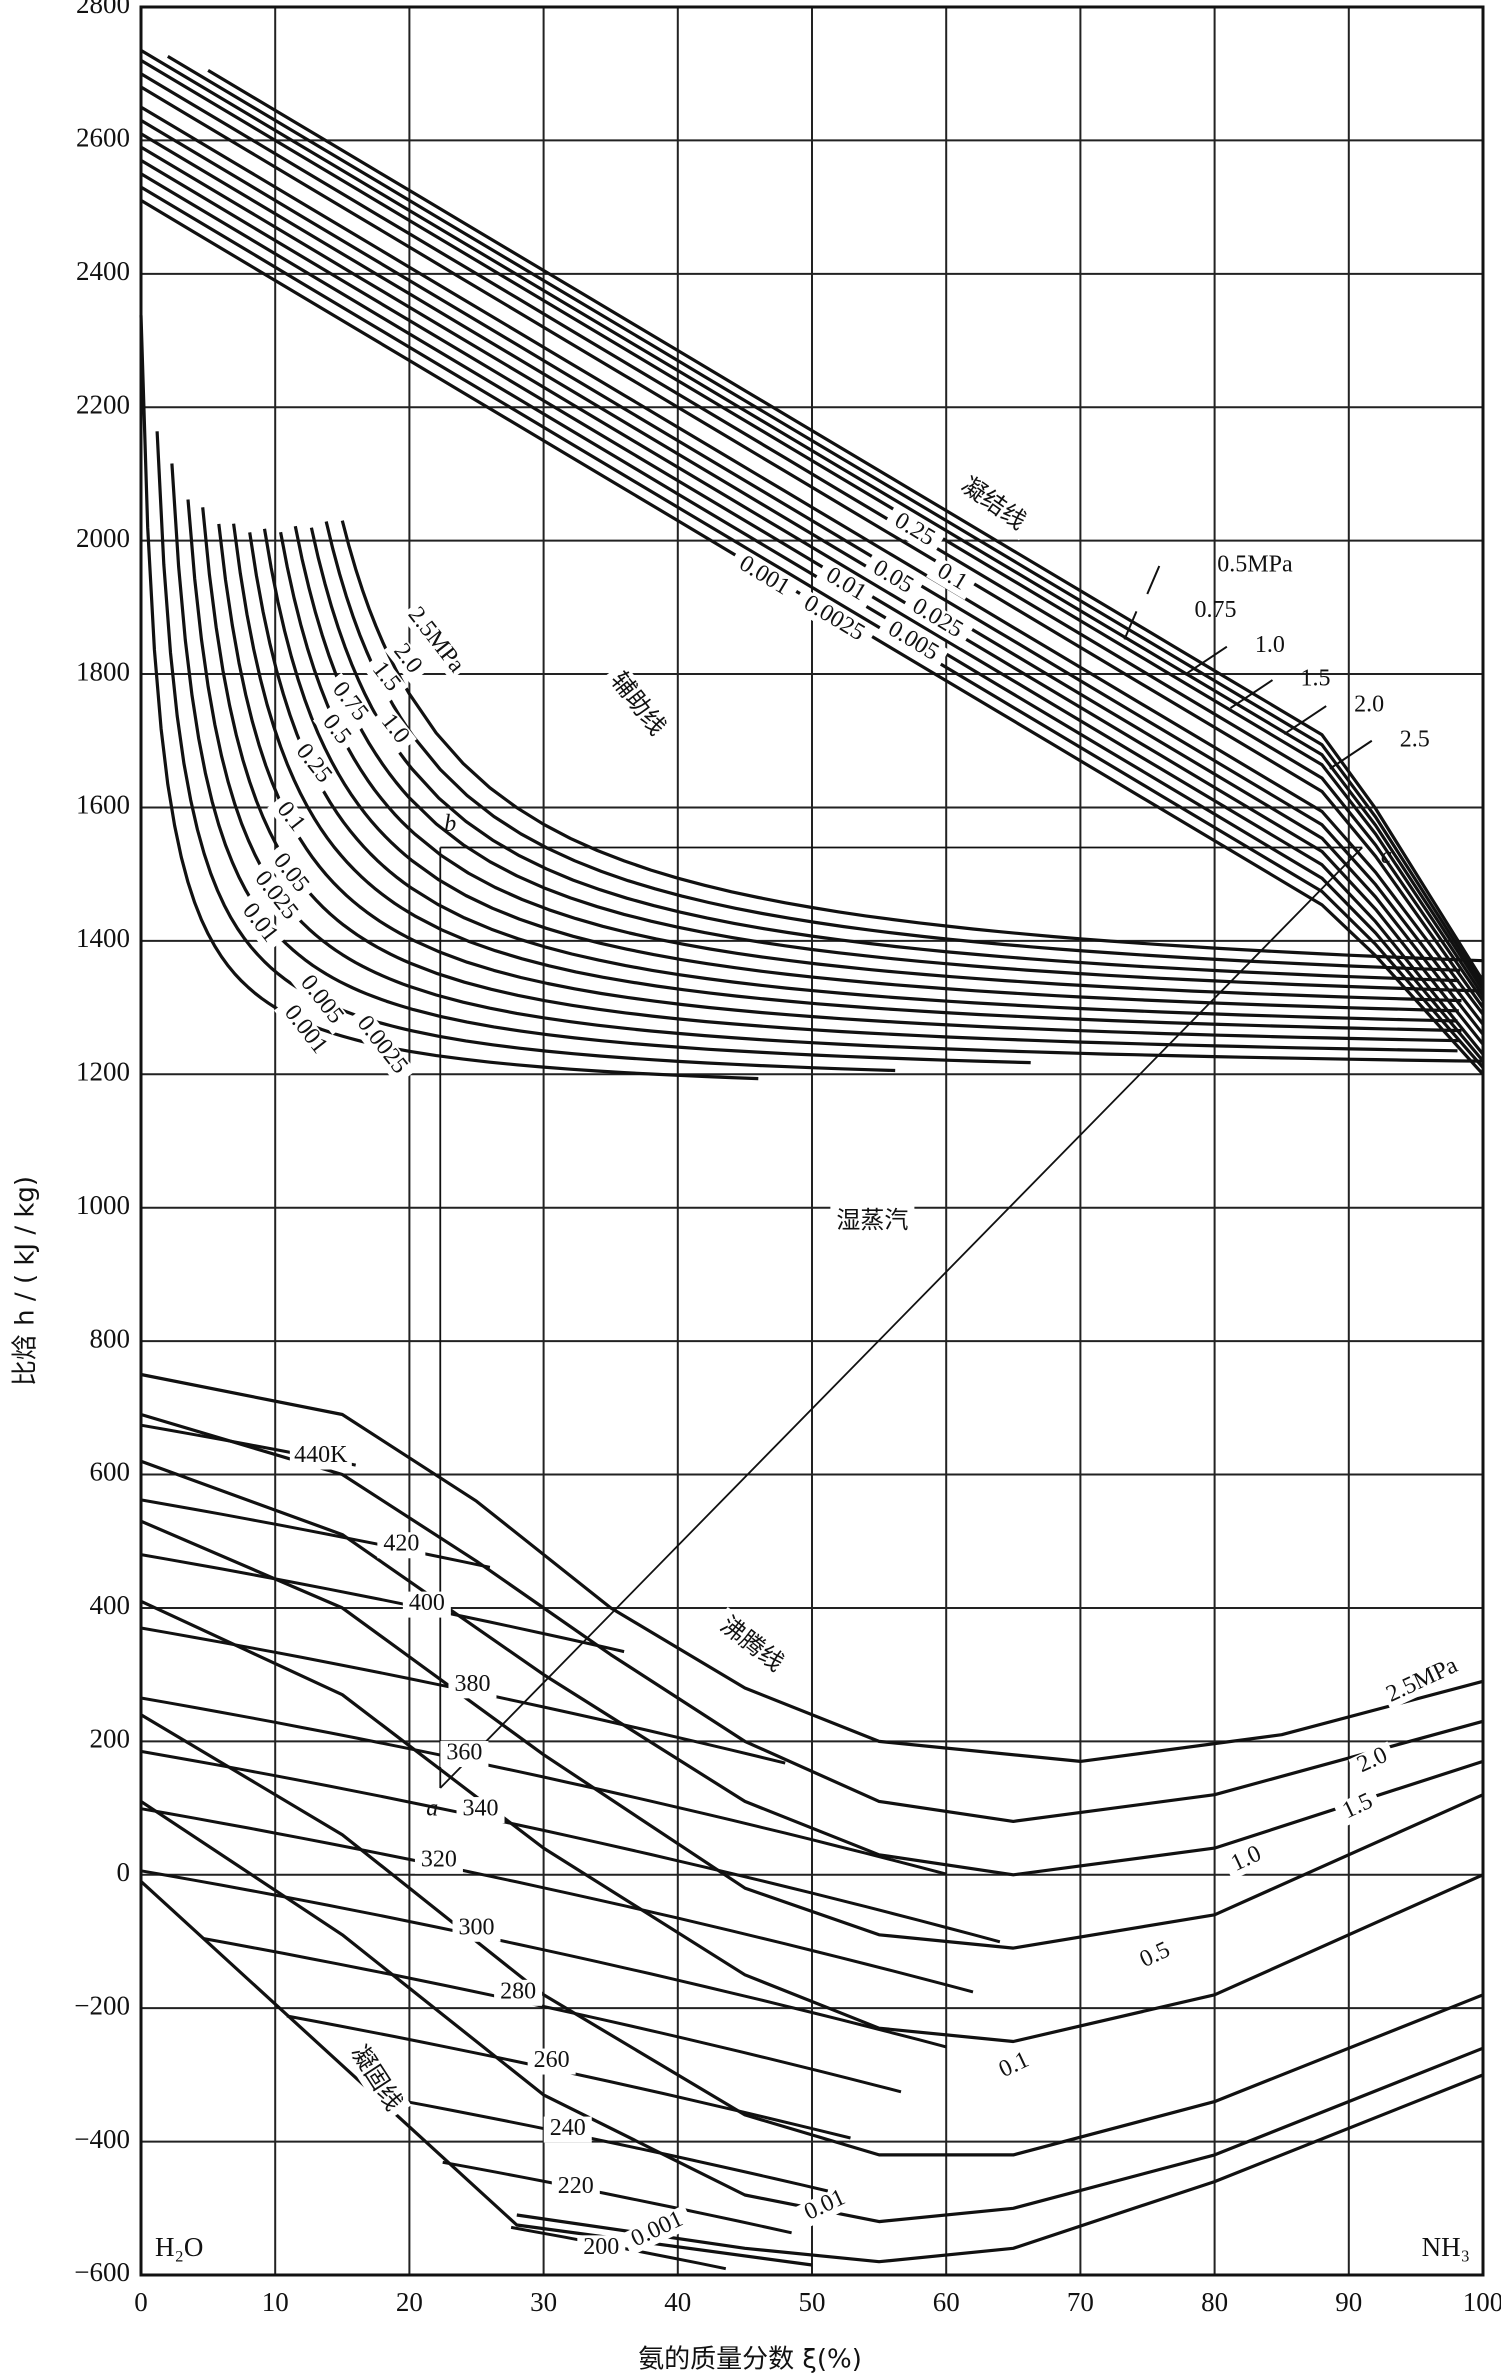 The height and width of the screenshot is (2377, 1501). I want to click on y-axis-title: 比焓 h / ( kJ / kg), so click(26, 1281).